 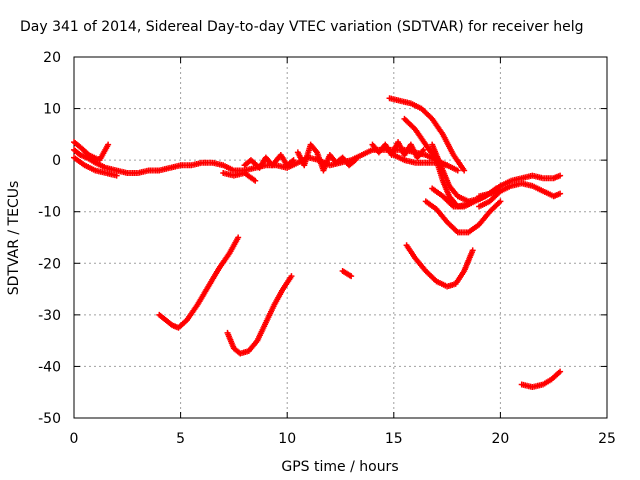 I want to click on series-arc-main-upper, so click(x=91, y=151).